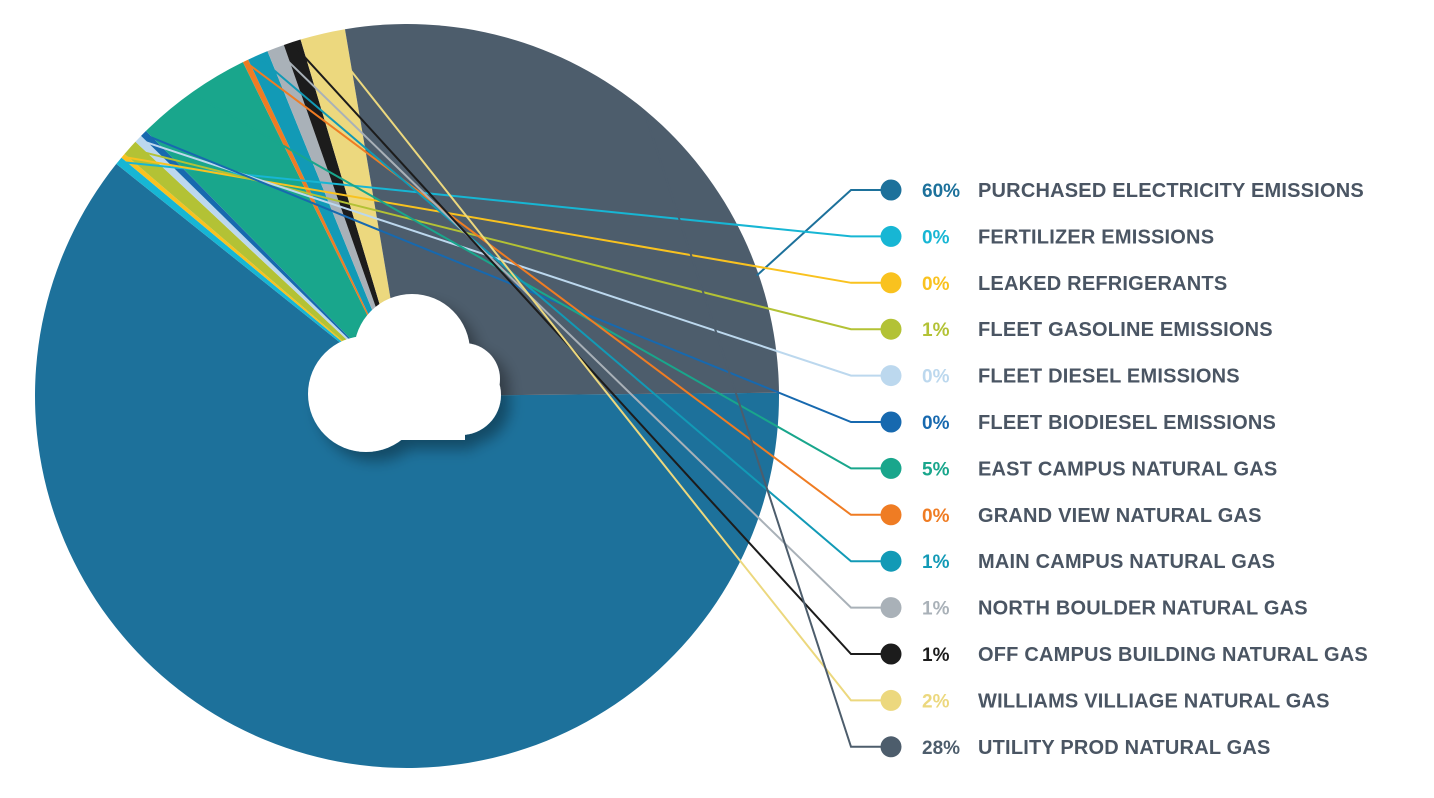 The height and width of the screenshot is (798, 1434). I want to click on legend-percent-grand-view-natural-gas: 0%, so click(936, 516).